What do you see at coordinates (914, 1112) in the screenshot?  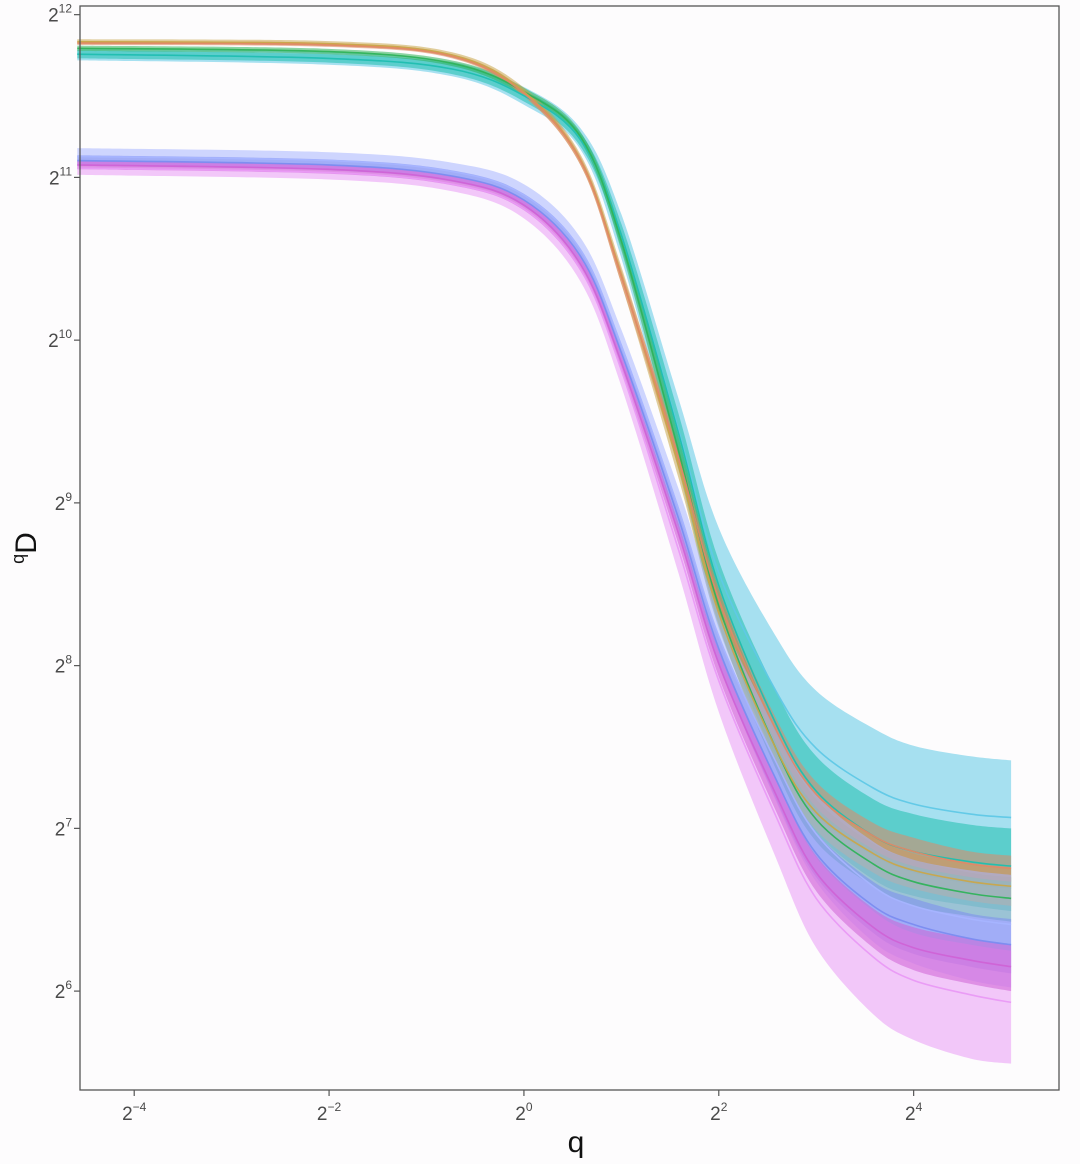 I see `x-tick-label: 24` at bounding box center [914, 1112].